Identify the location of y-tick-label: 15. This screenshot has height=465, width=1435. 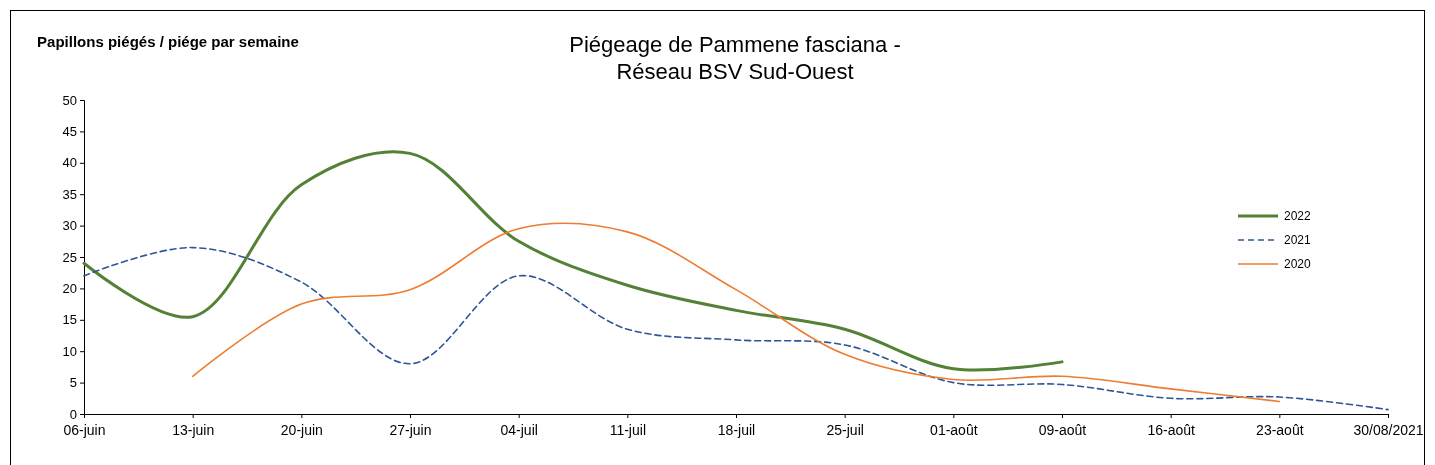
(69, 320).